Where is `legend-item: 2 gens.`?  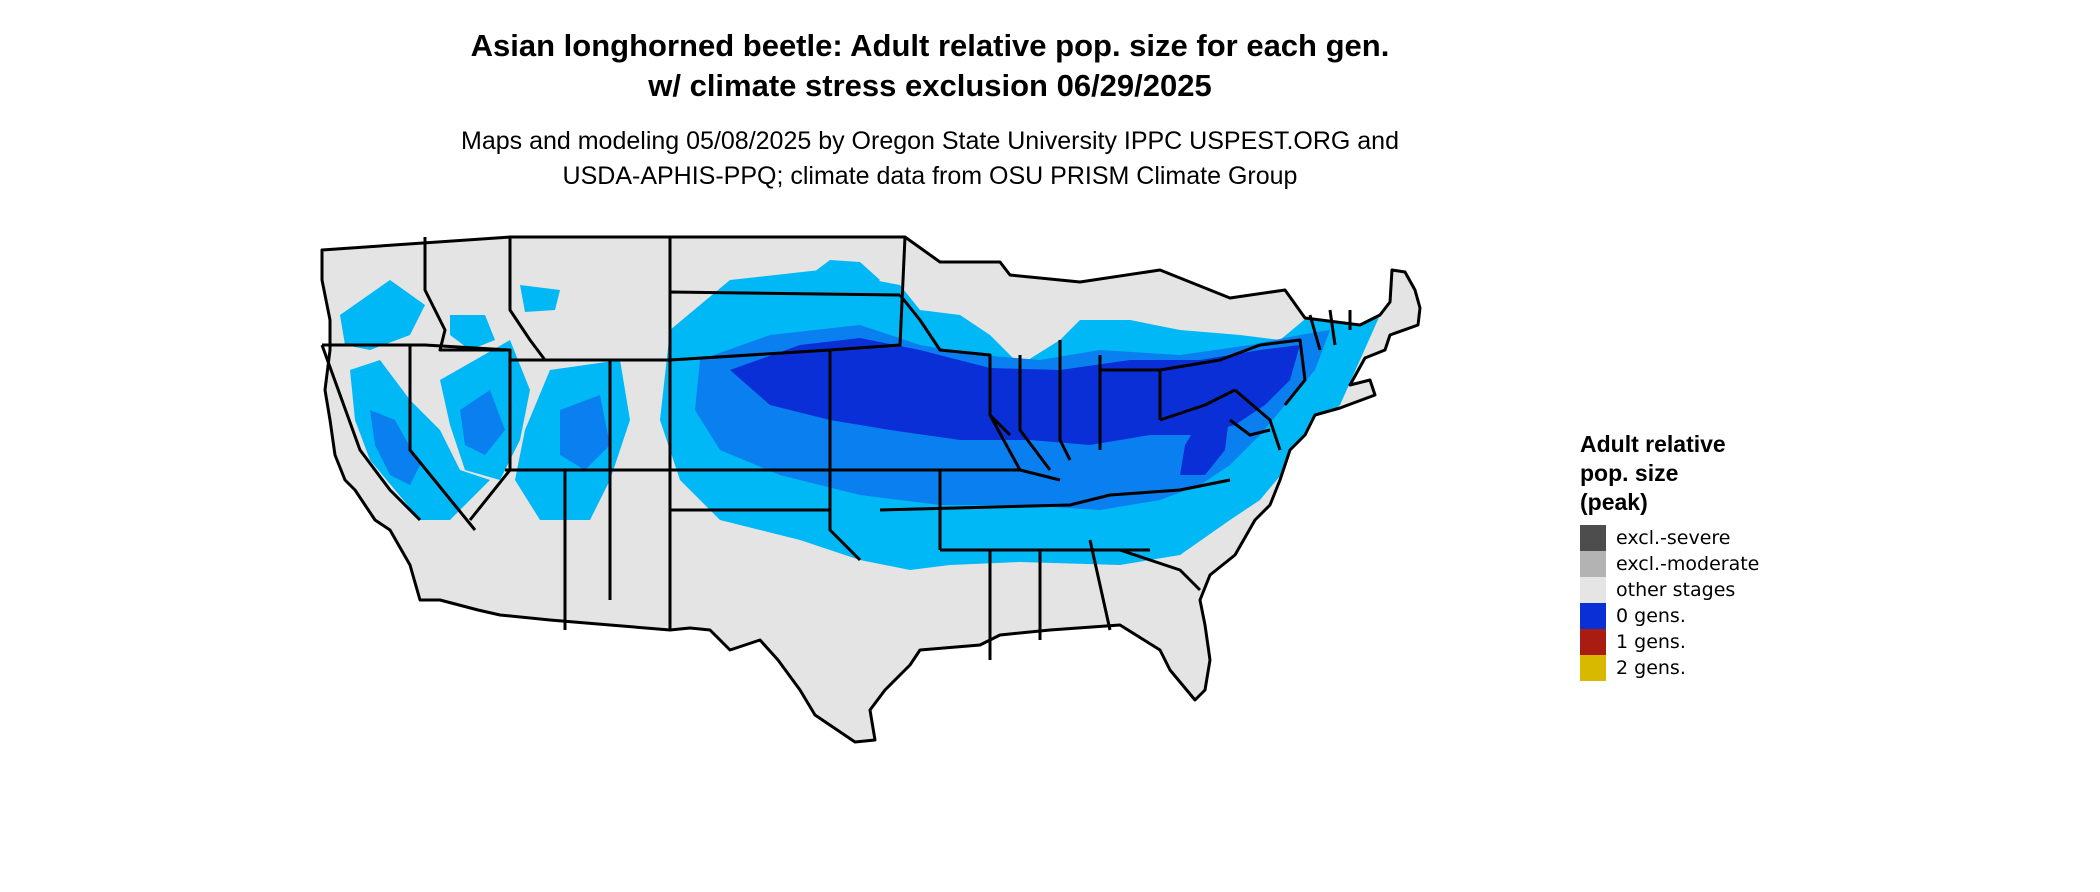 legend-item: 2 gens. is located at coordinates (1680, 668).